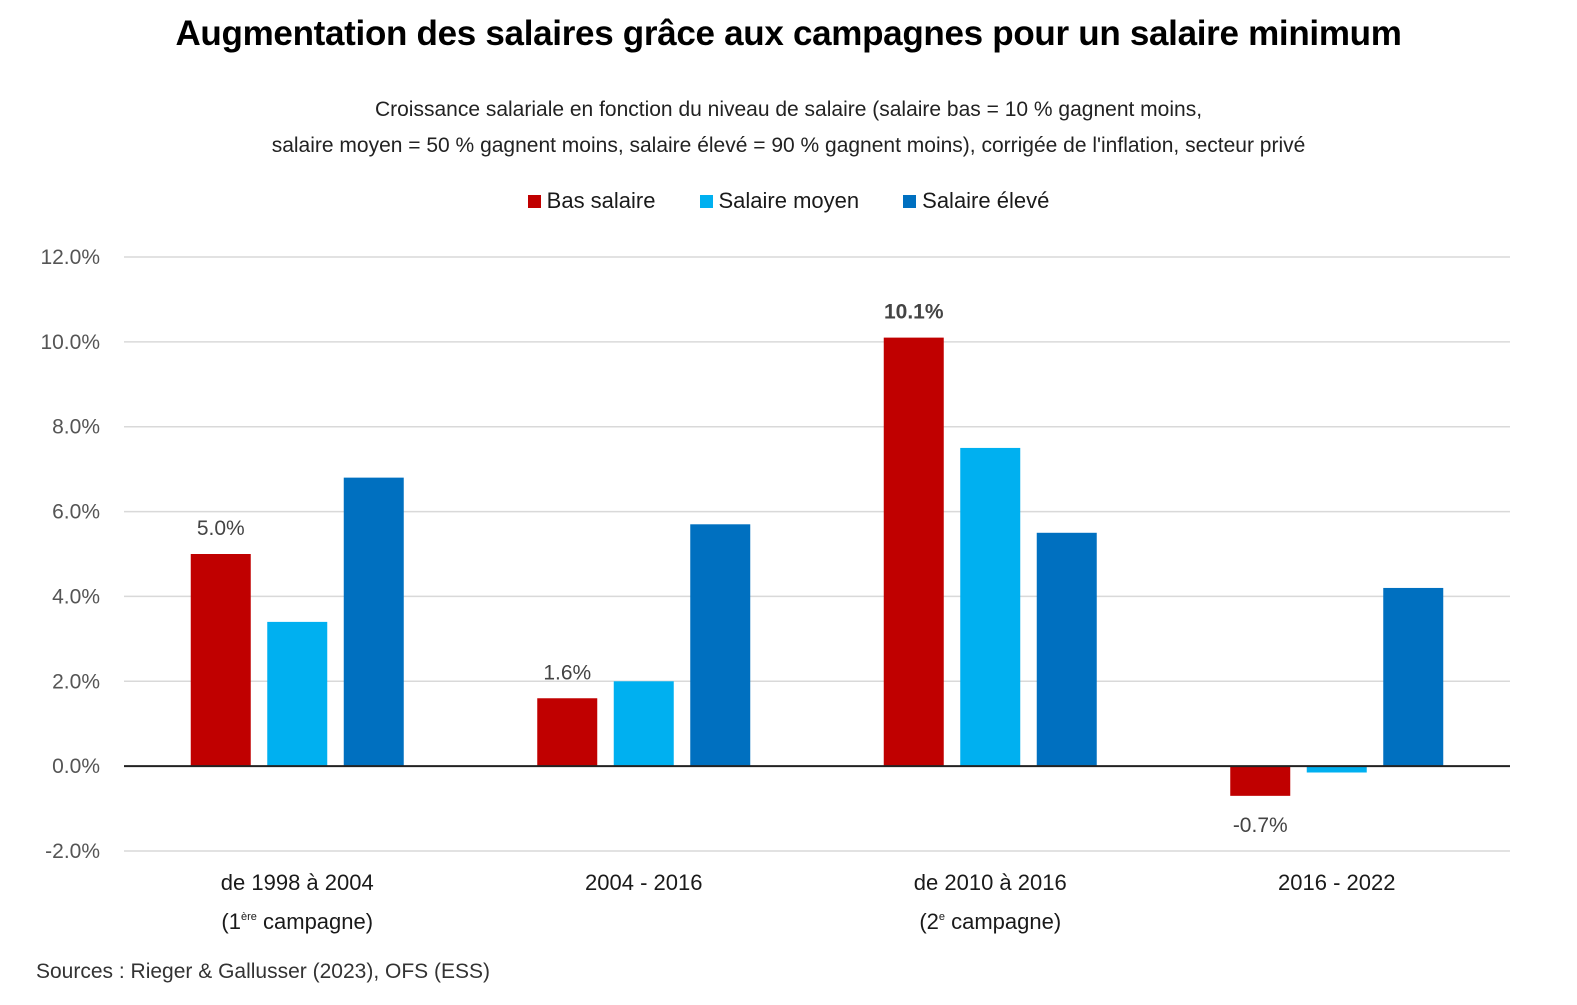 This screenshot has height=1005, width=1577. I want to click on x-category-line1: de 1998 à 2004, so click(297, 882).